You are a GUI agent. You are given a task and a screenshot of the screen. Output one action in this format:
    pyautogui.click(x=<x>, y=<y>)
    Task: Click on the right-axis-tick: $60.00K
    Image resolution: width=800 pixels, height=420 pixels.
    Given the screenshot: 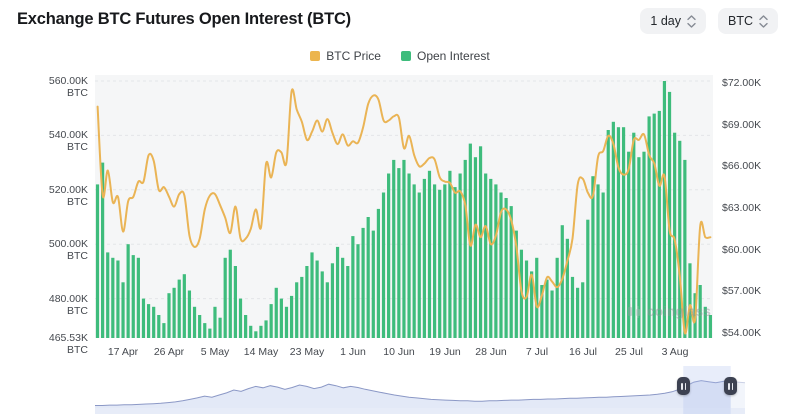 What is the action you would take?
    pyautogui.click(x=742, y=250)
    